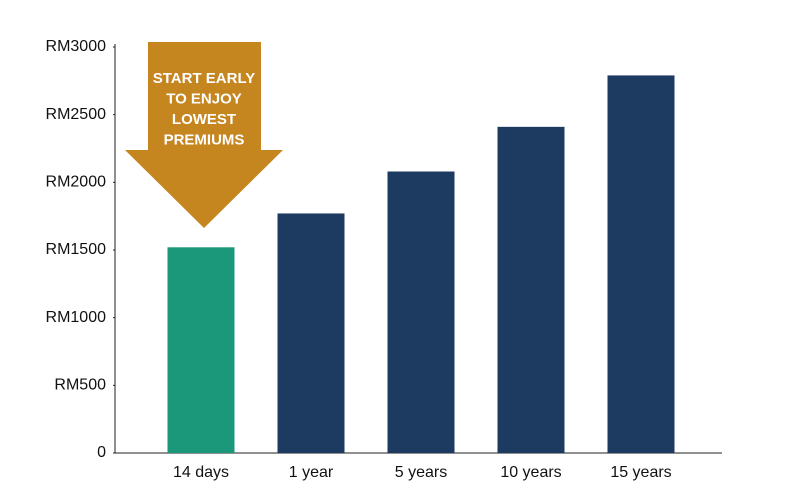  I want to click on x-tick-label: 1 year, so click(311, 472).